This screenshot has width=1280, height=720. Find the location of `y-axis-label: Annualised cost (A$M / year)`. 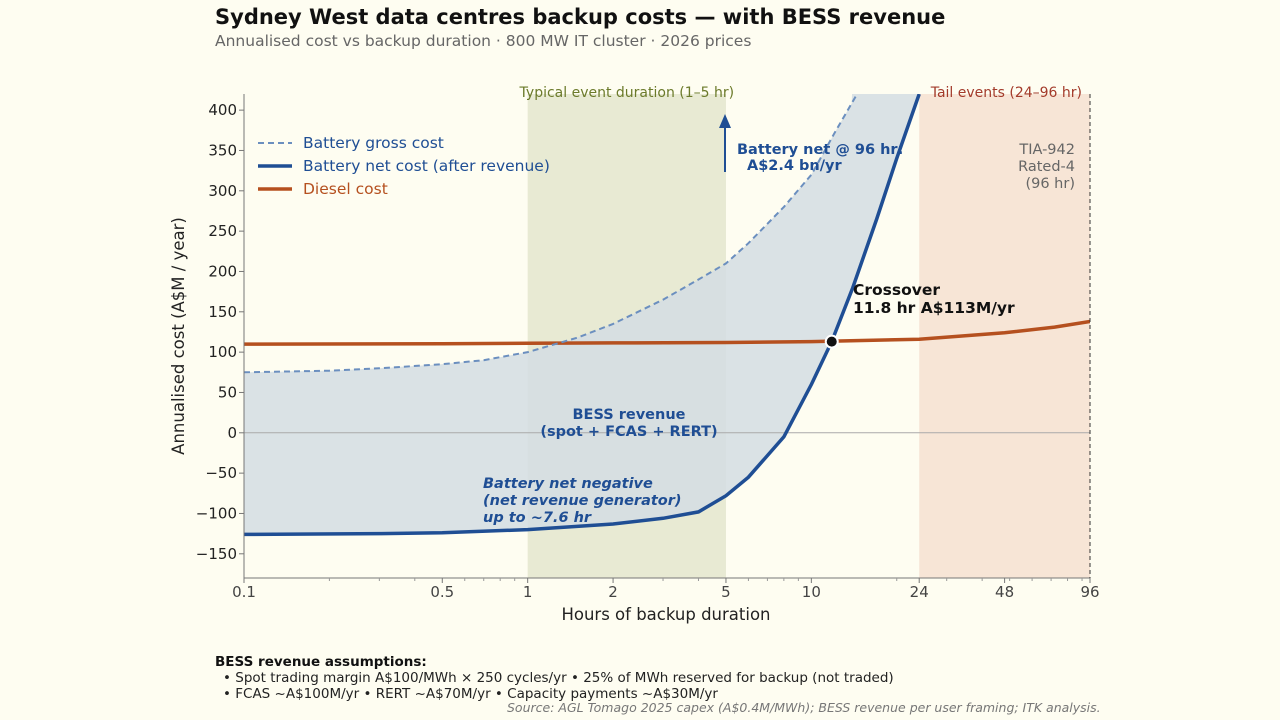

y-axis-label: Annualised cost (A$M / year) is located at coordinates (178, 336).